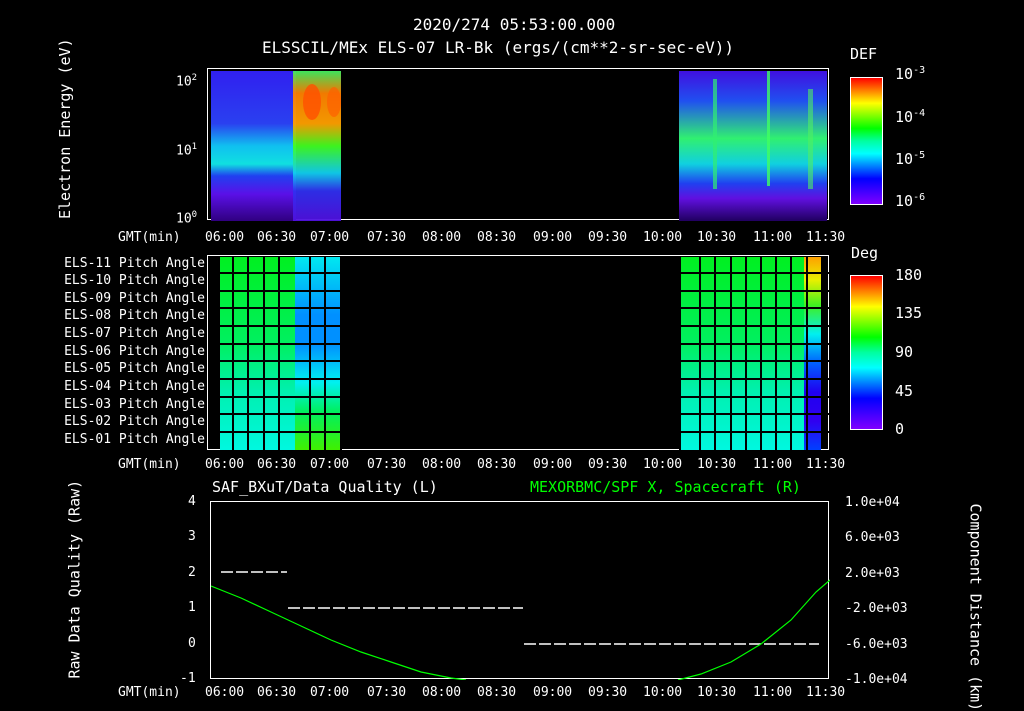 The image size is (1024, 711). I want to click on line-title-left: SAF_BXuT/Data Quality (L), so click(325, 487).